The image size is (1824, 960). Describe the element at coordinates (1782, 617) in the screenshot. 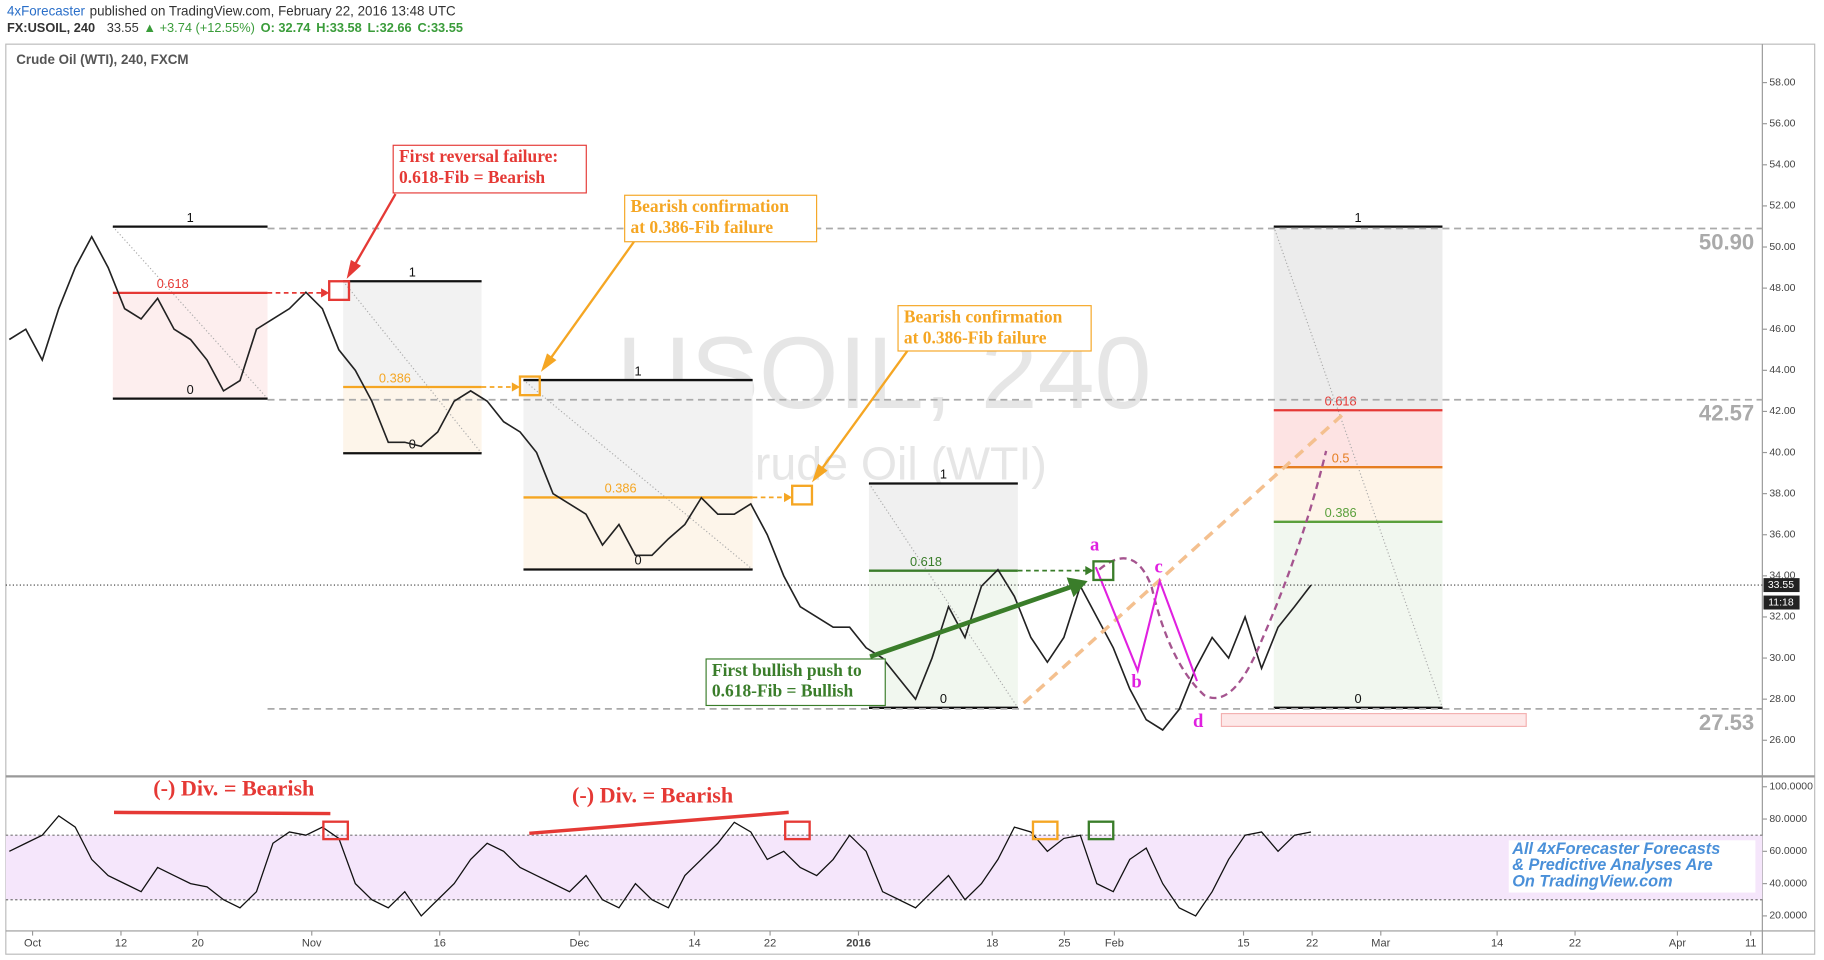

I see `price-tick-label: 32.00` at that location.